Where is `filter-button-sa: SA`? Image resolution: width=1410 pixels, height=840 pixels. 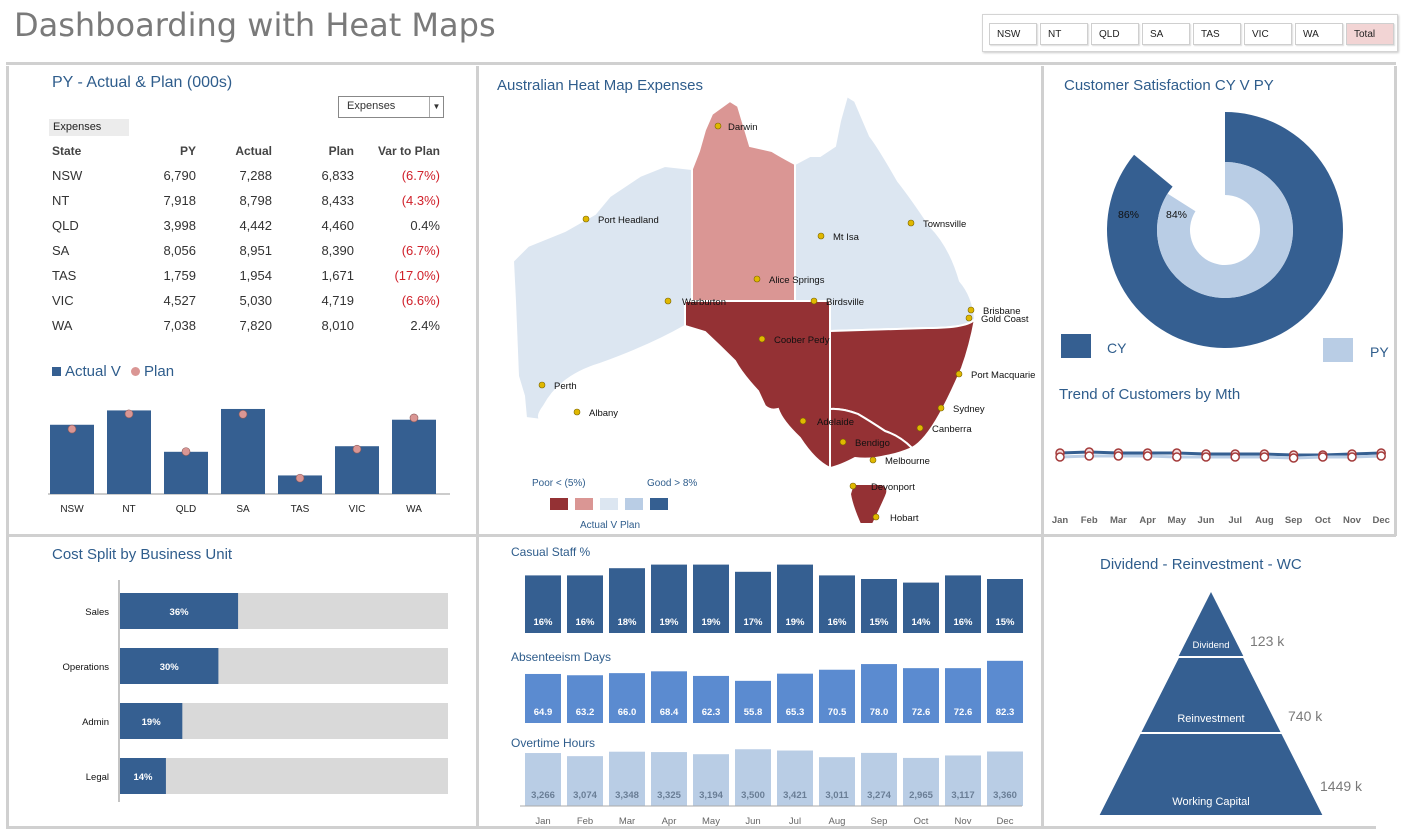
filter-button-sa: SA is located at coordinates (1166, 34).